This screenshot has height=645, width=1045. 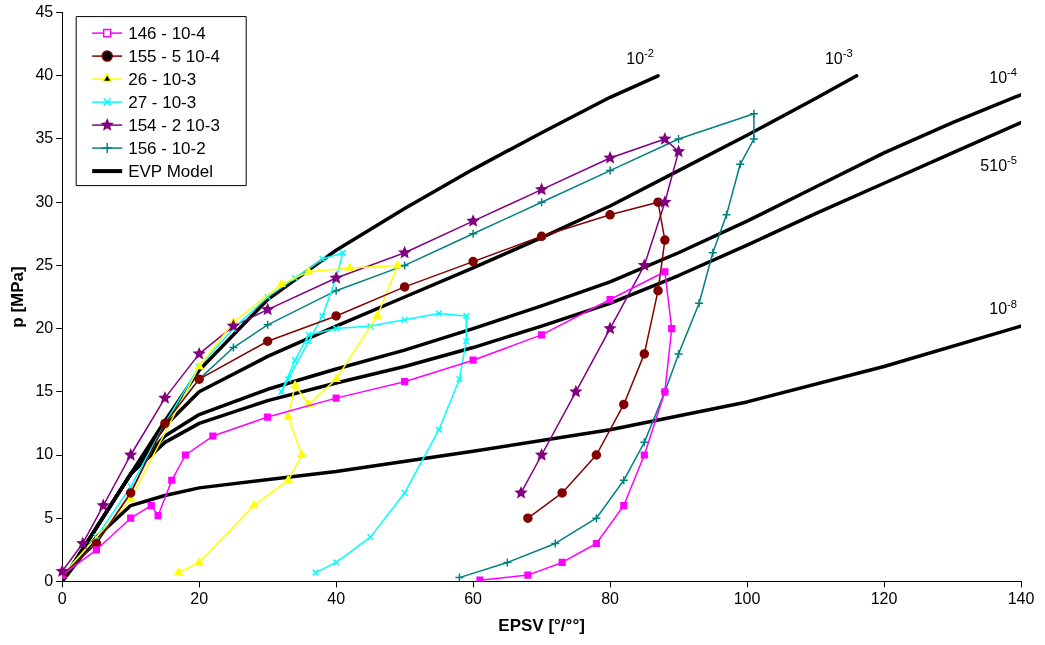 What do you see at coordinates (44, 391) in the screenshot?
I see `y-tick-label: 15` at bounding box center [44, 391].